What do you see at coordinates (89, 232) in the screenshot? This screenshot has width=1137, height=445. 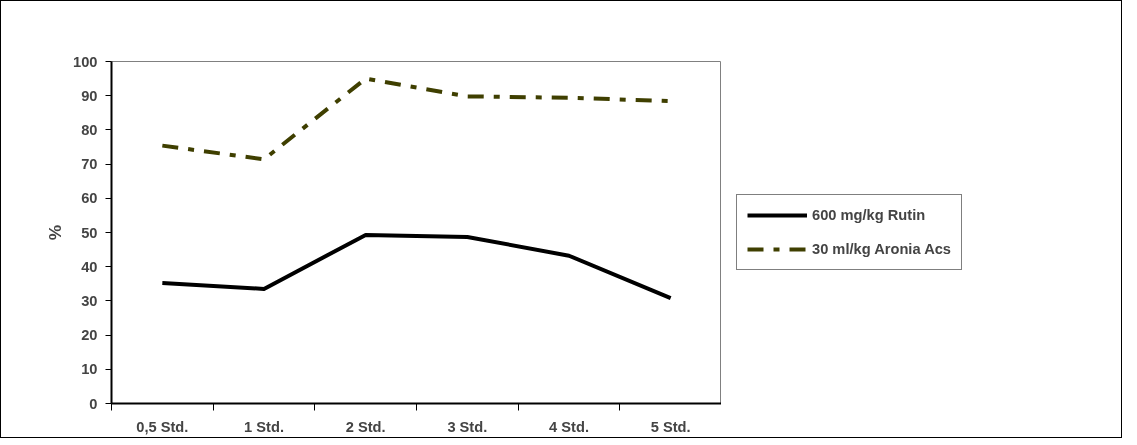 I see `y-tick-label: 50` at bounding box center [89, 232].